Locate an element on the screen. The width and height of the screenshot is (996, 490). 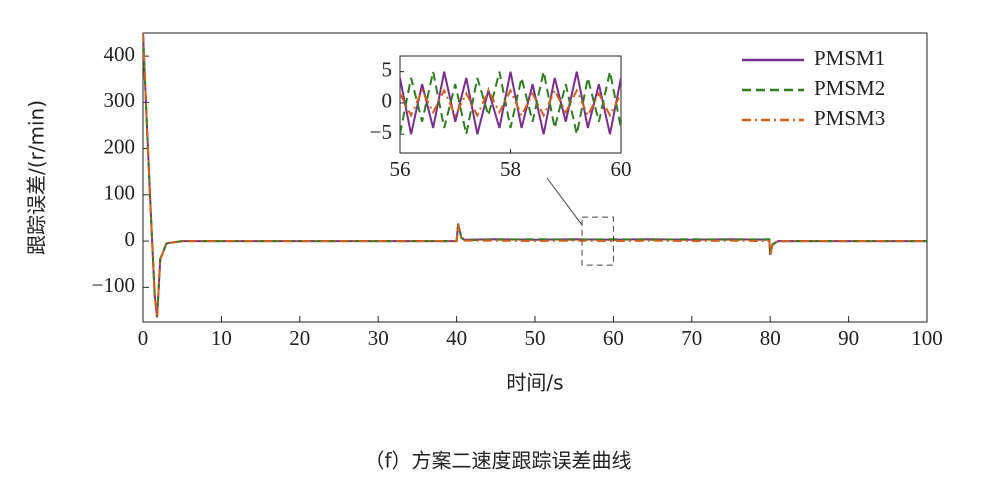
y-tick-label: 200 is located at coordinates (120, 146).